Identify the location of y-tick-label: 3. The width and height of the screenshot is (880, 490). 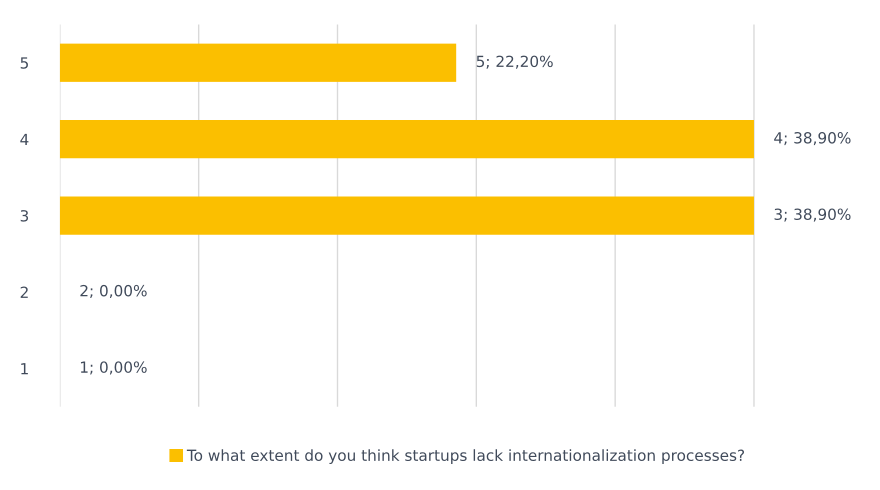
(24, 216).